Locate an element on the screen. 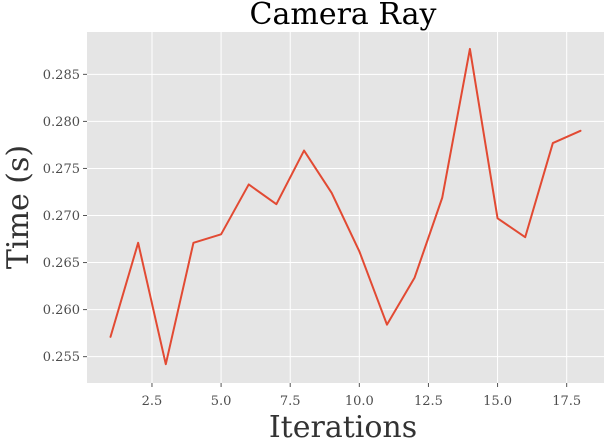 This screenshot has width=604, height=444. x-tick-label: 15.0 is located at coordinates (497, 401).